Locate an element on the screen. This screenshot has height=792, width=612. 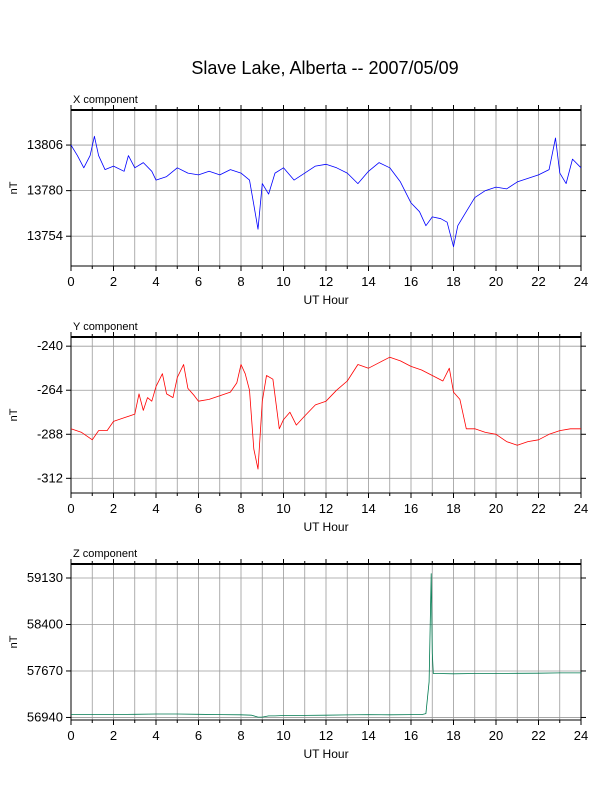
panel-2-ytick-label: -264 is located at coordinates (50, 389).